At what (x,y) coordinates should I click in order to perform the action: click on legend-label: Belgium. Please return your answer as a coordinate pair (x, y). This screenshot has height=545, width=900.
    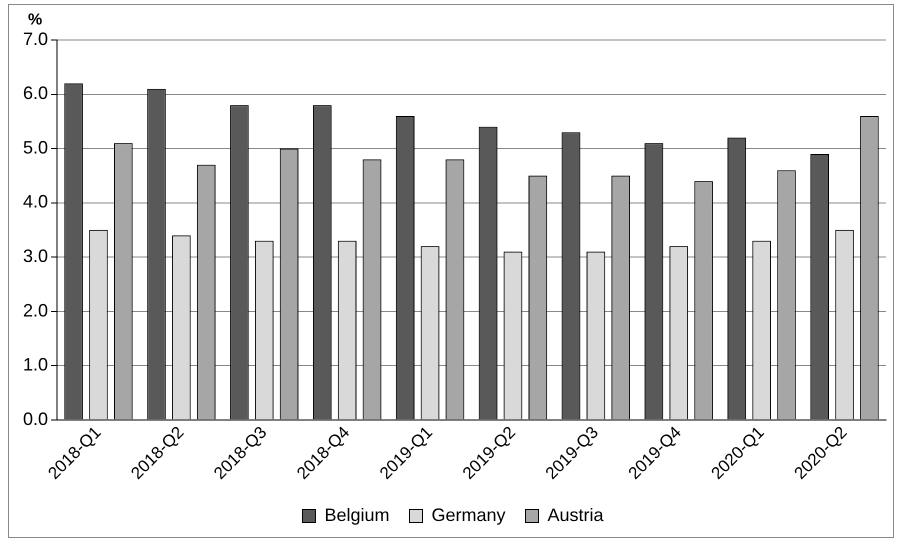
    Looking at the image, I should click on (357, 514).